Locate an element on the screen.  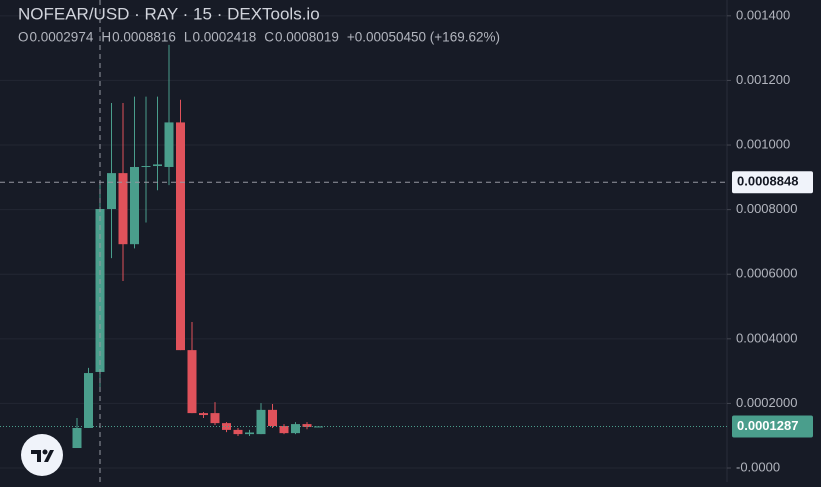
legend-value: 0.0002974 is located at coordinates (62, 37).